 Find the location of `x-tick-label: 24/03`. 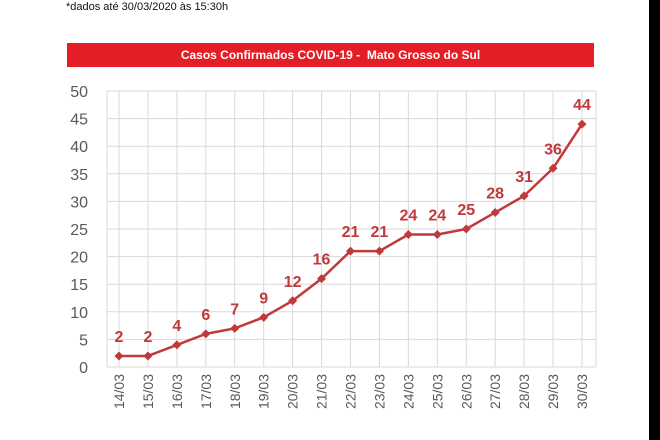

x-tick-label: 24/03 is located at coordinates (408, 391).